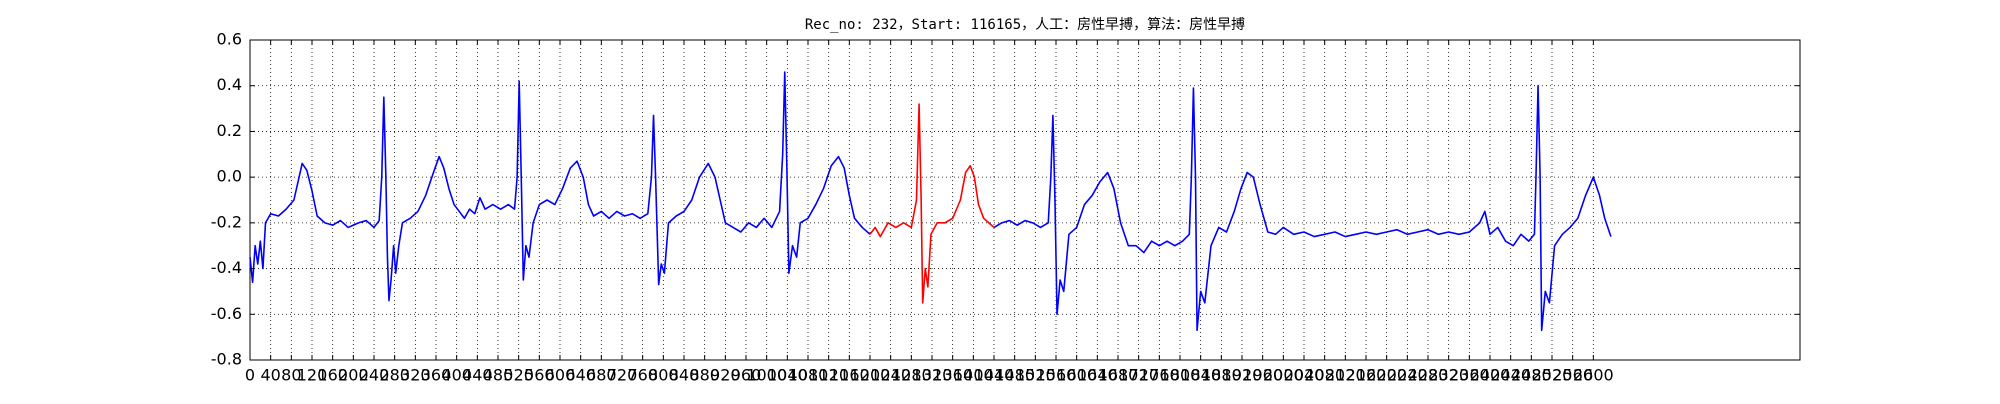 Image resolution: width=2000 pixels, height=404 pixels. What do you see at coordinates (1221, 375) in the screenshot?
I see `x-tick-label: 1880` at bounding box center [1221, 375].